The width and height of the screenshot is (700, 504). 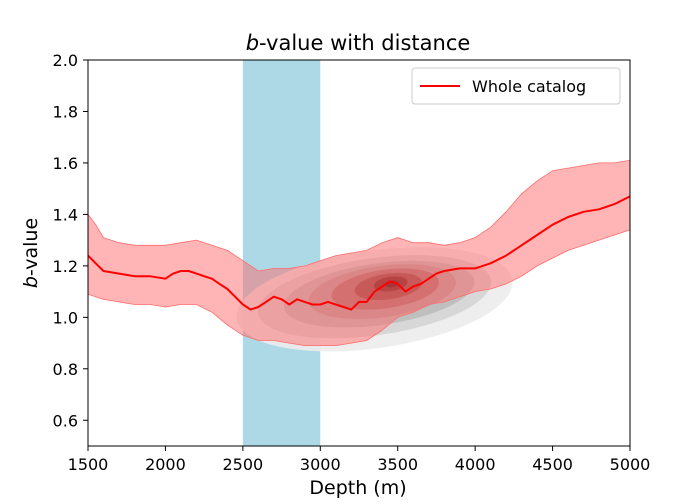 What do you see at coordinates (529, 86) in the screenshot?
I see `legend-label-whole-catalog: Whole catalog` at bounding box center [529, 86].